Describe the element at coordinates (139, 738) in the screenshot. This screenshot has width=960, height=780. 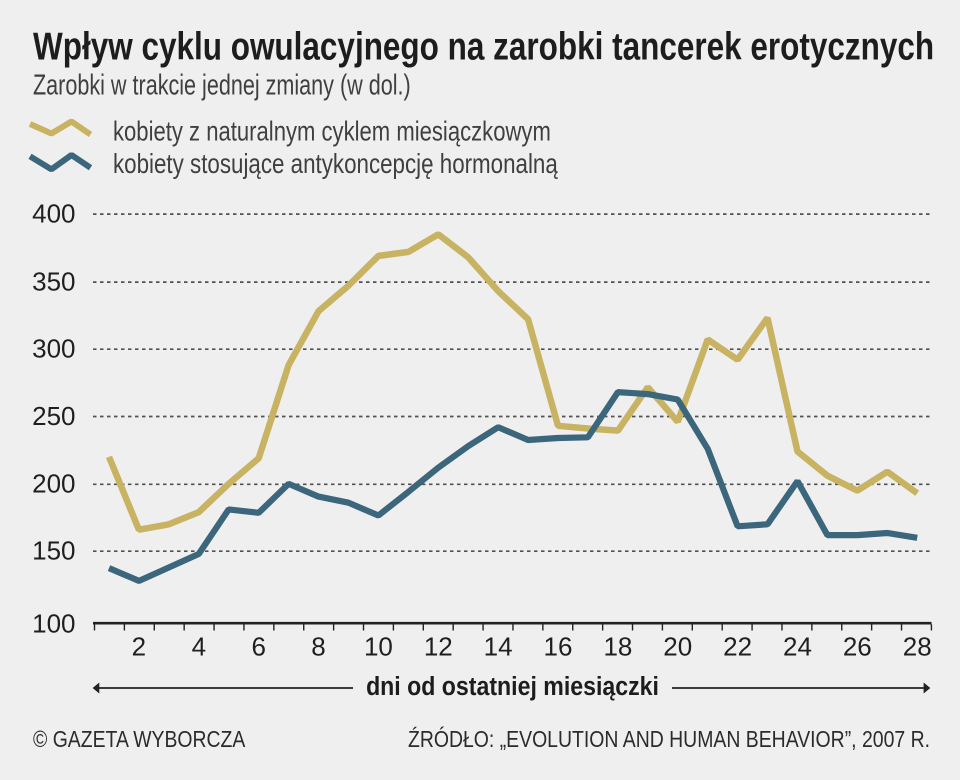
I see `svg-text: © GAZETA WYBORCZA` at that location.